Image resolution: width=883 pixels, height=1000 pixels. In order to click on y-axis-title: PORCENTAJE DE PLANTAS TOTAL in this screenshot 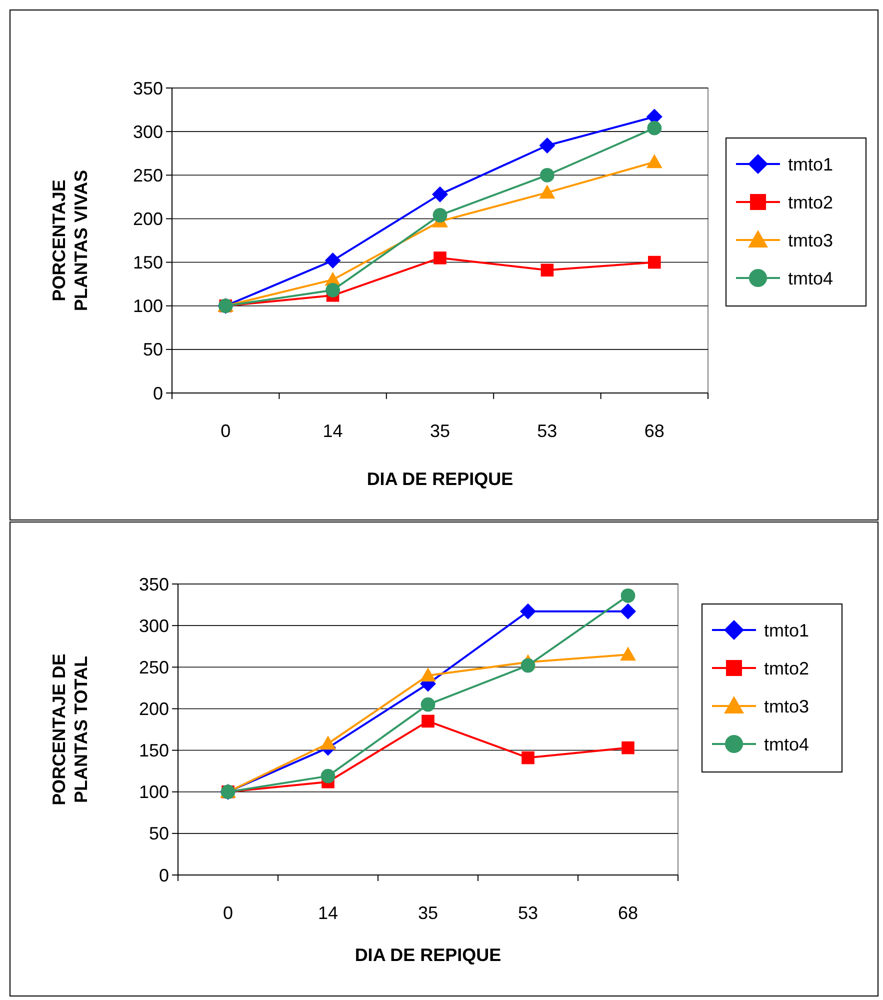, I will do `click(70, 730)`.